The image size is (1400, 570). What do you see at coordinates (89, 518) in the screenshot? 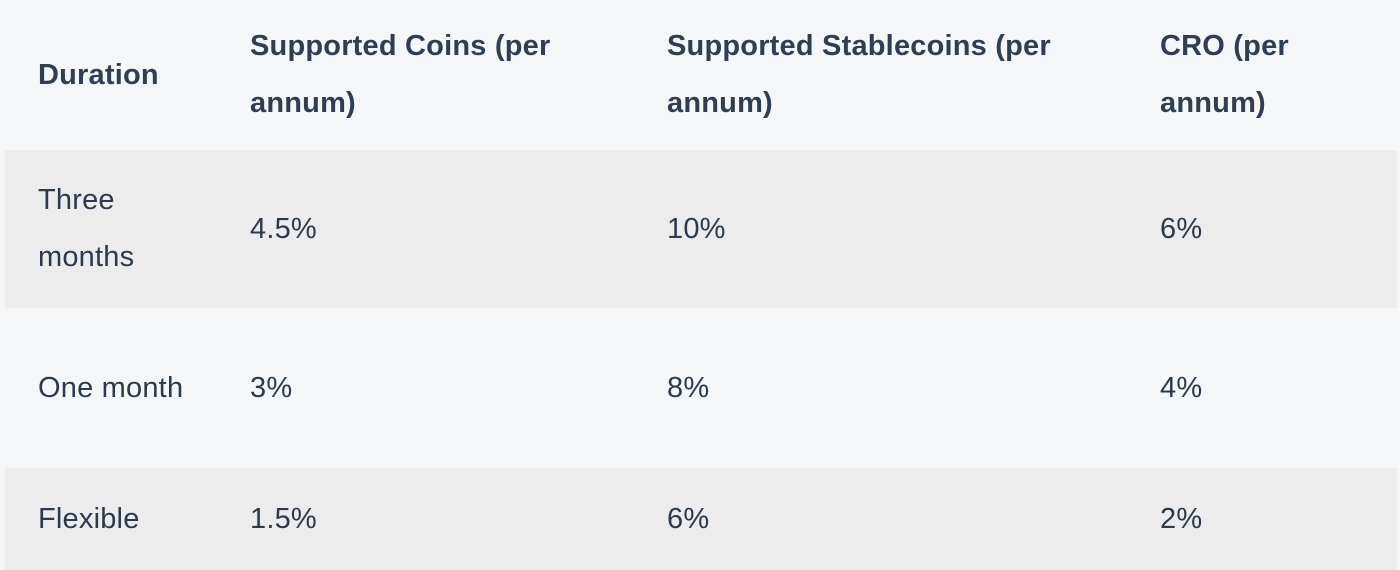
I see `cell-duration: Flexible` at bounding box center [89, 518].